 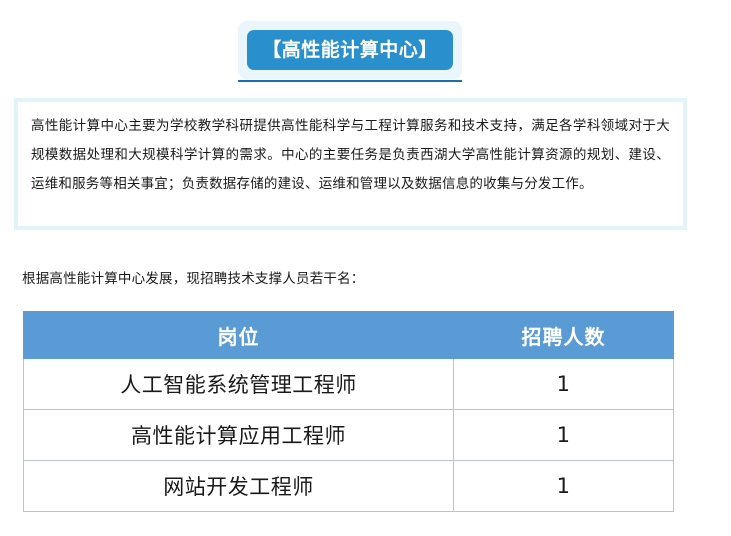 I want to click on table-header: 岗位 招聘人数, so click(x=348, y=335).